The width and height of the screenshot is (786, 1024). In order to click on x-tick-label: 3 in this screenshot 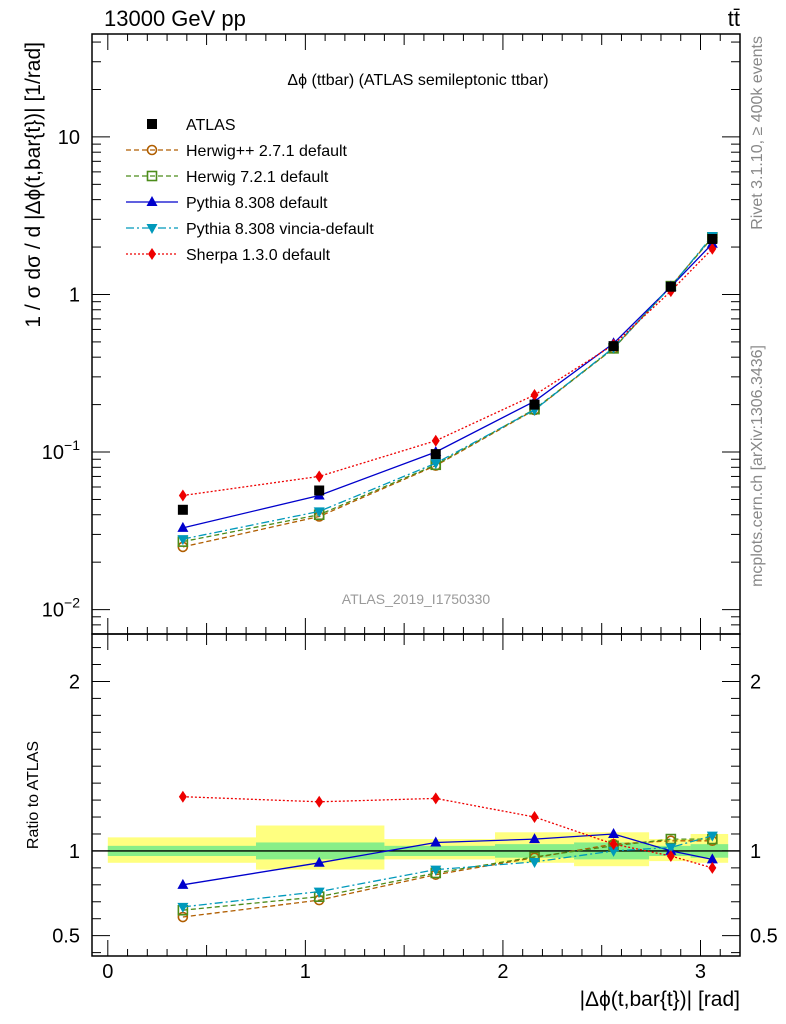, I will do `click(700, 972)`.